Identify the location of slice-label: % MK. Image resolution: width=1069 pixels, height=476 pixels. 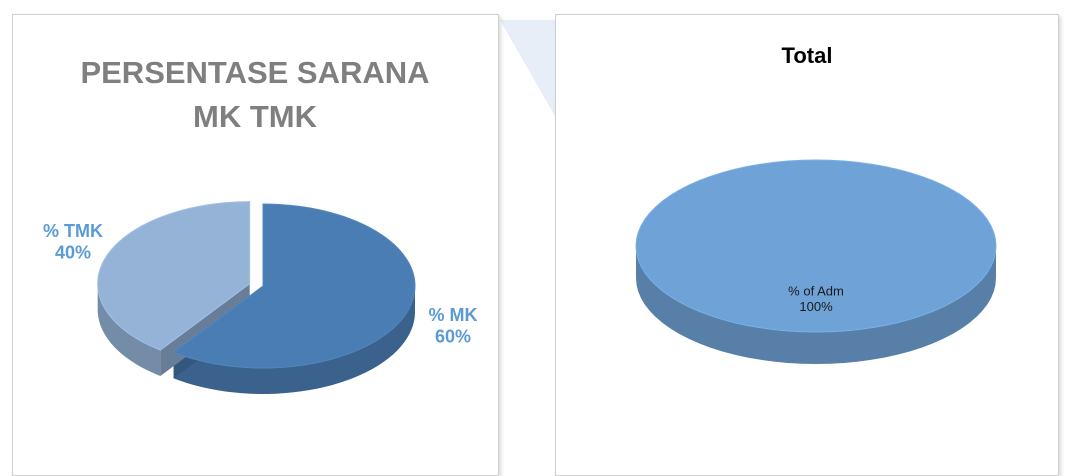
(453, 315).